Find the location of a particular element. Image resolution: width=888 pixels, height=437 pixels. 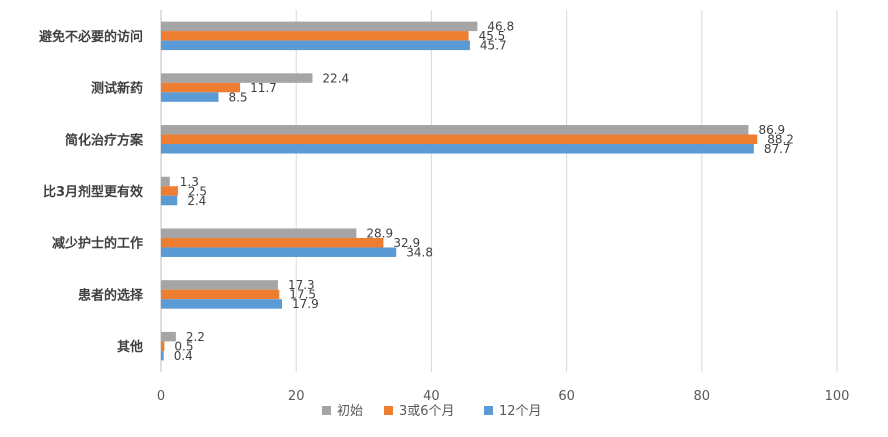

data-label: 32.9 is located at coordinates (406, 243).